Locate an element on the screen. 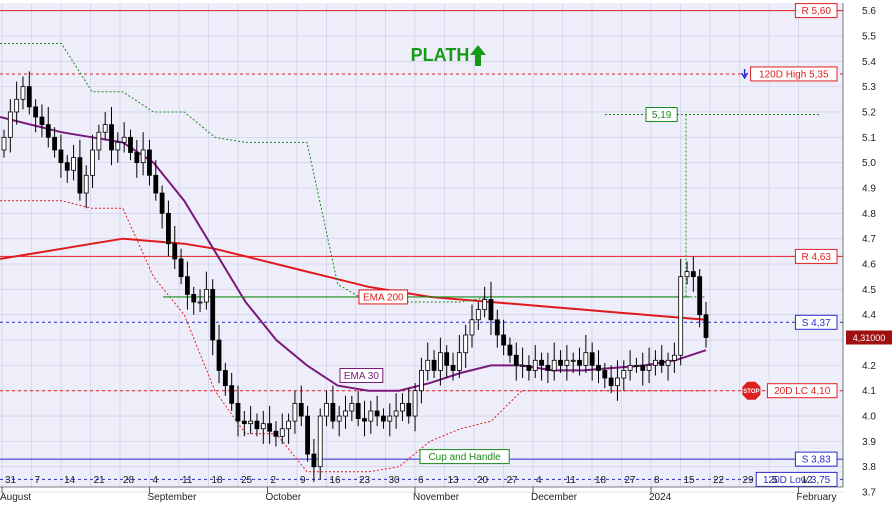  x-tick-label: 22 is located at coordinates (719, 480).